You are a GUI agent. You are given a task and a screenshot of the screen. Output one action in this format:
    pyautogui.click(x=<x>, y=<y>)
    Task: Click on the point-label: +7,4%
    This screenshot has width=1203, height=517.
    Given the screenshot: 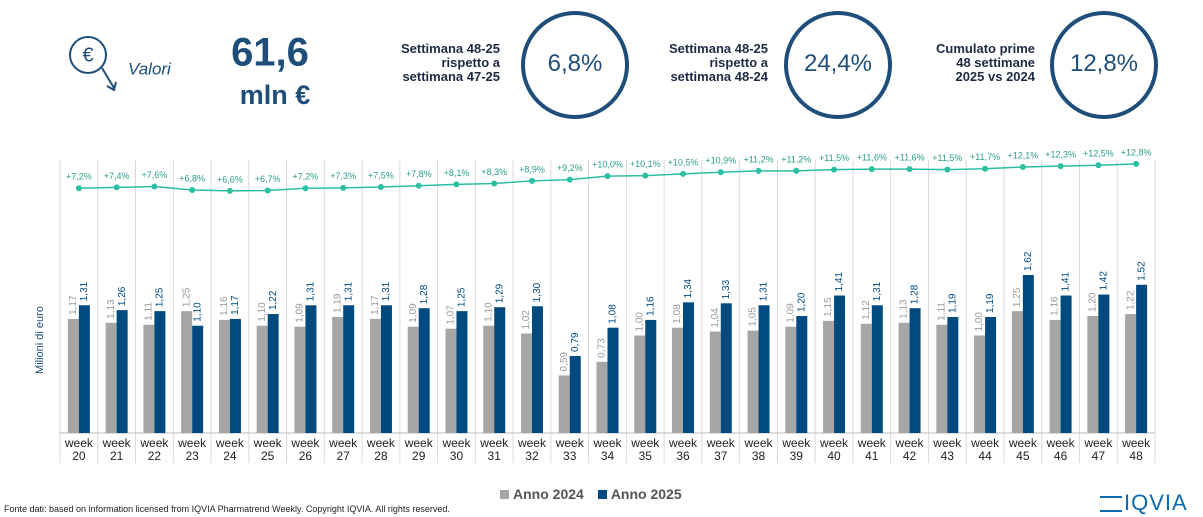 What is the action you would take?
    pyautogui.click(x=117, y=176)
    